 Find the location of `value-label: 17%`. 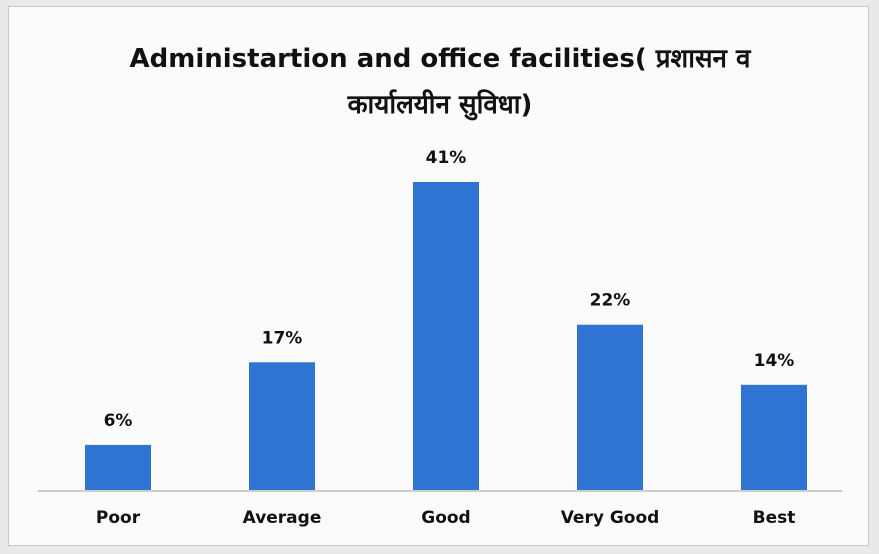

value-label: 17% is located at coordinates (282, 338).